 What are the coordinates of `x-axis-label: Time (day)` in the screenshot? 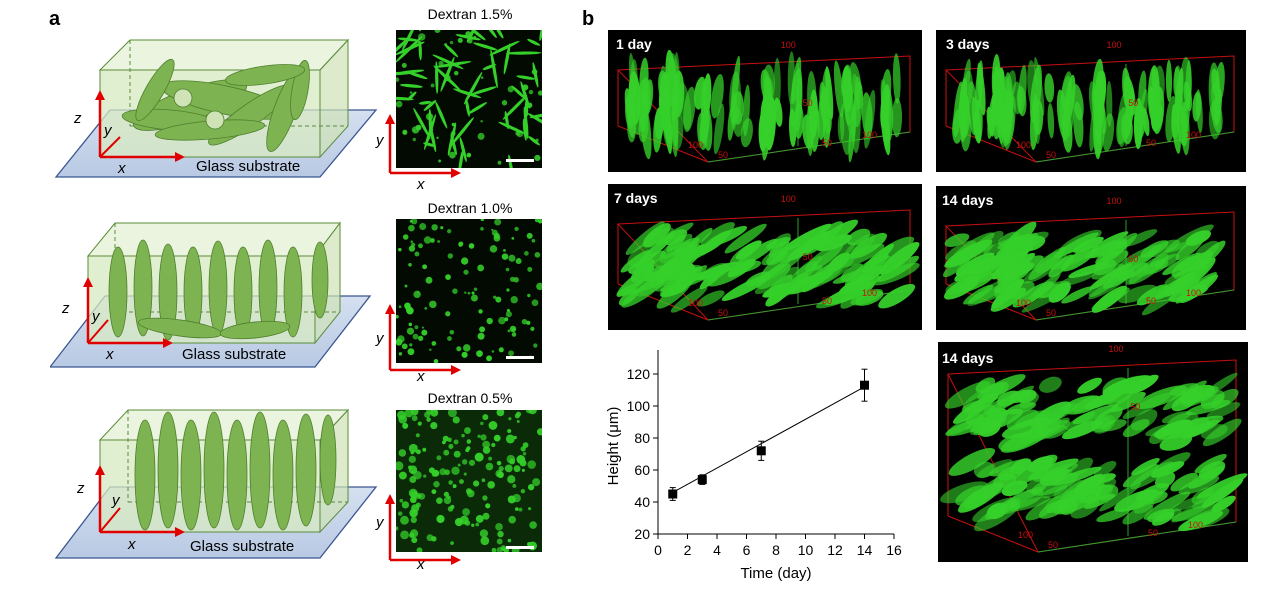 It's located at (775, 573).